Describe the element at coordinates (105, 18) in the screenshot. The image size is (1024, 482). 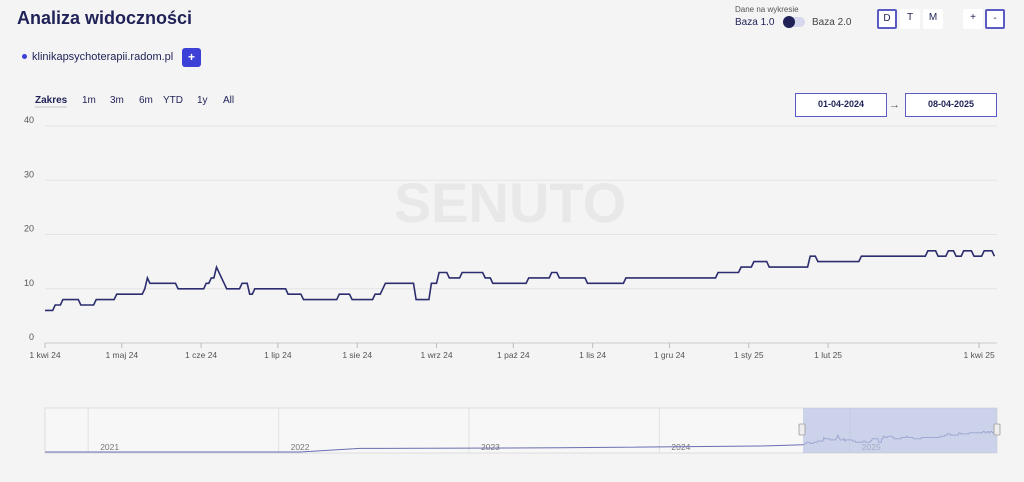
I see `page-title: Analiza widoczności` at that location.